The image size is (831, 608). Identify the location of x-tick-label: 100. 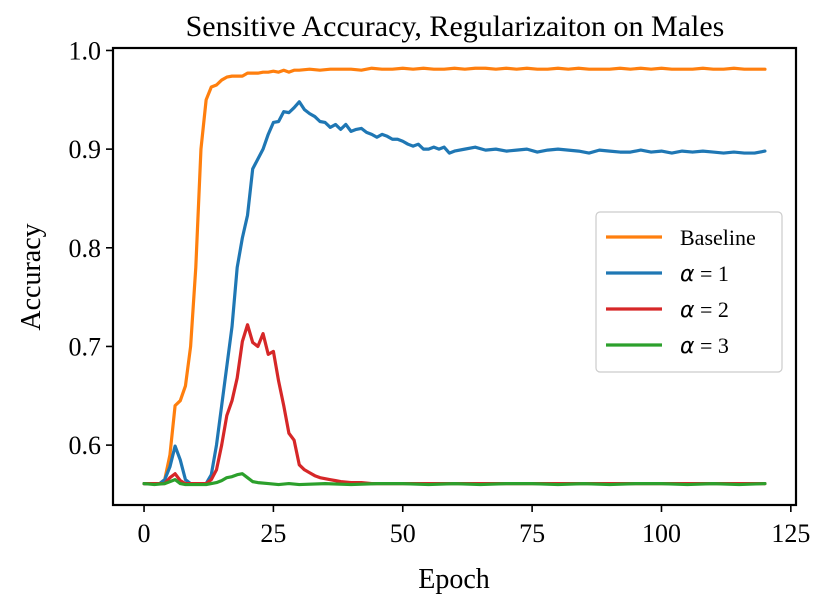
(661, 533).